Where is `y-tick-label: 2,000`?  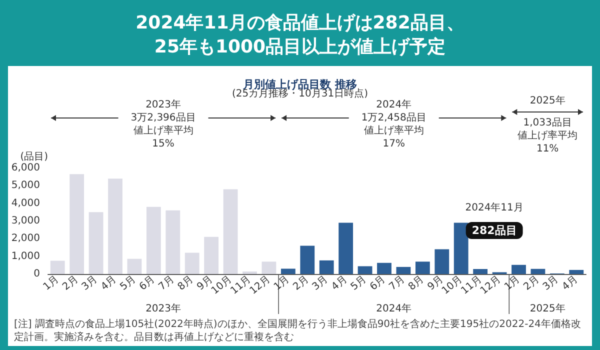
y-tick-label: 2,000 is located at coordinates (25, 238).